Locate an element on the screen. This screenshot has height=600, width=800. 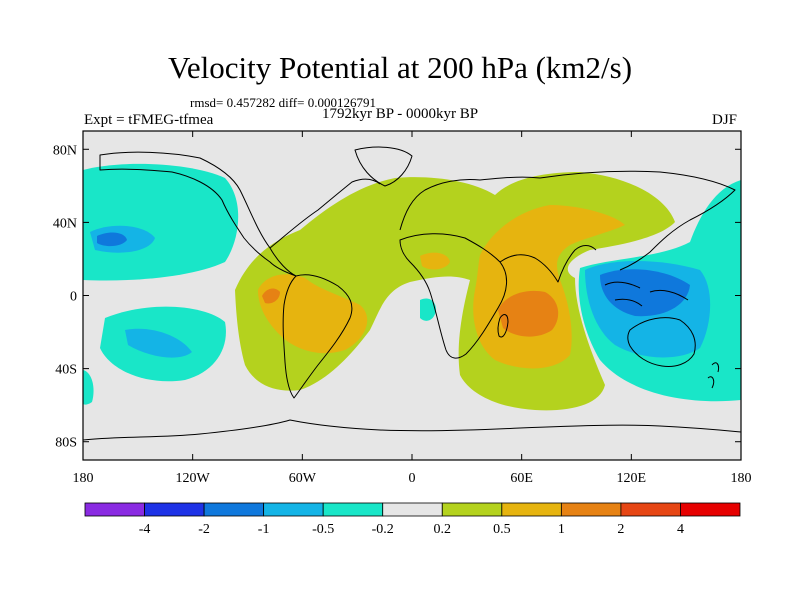
colorbar-label-1: -2 is located at coordinates (204, 529).